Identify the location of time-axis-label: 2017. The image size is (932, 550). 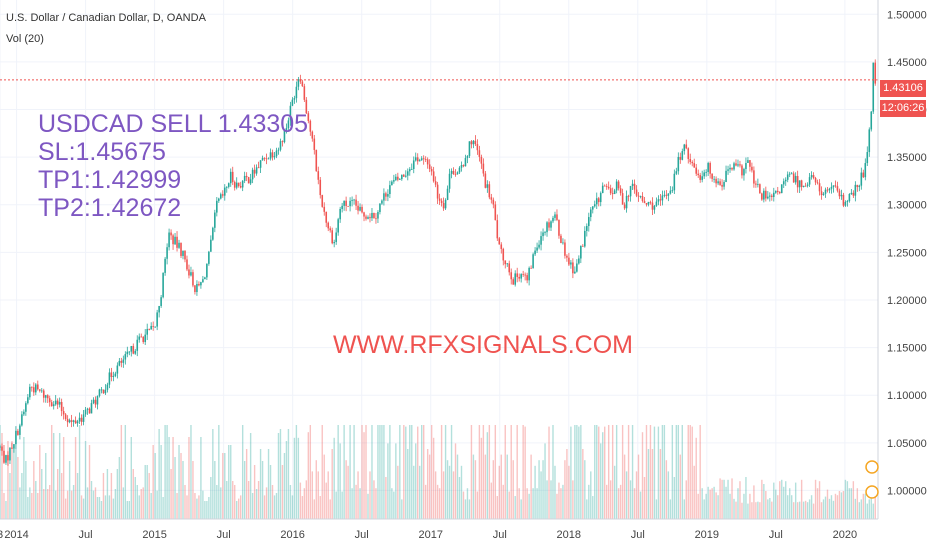
(430, 535).